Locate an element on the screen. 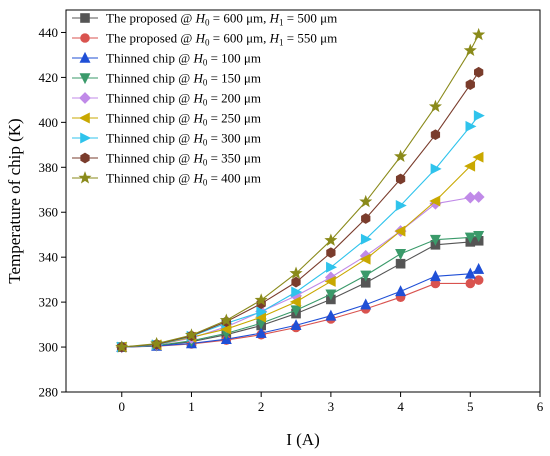 The width and height of the screenshot is (550, 456). y-tick-label: 440 is located at coordinates (49, 32).